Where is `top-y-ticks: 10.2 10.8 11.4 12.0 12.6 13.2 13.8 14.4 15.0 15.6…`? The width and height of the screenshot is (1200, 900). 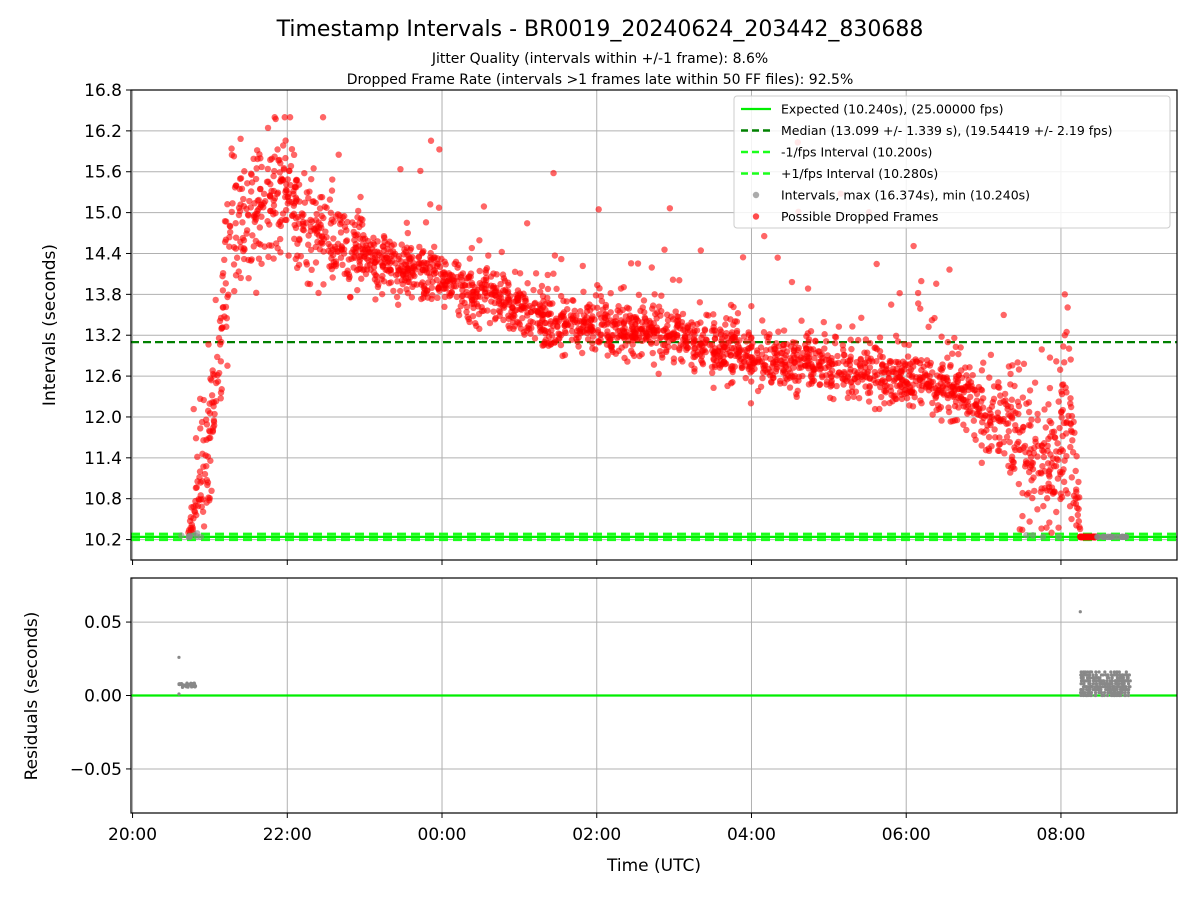 top-y-ticks: 10.2 10.8 11.4 12.0 12.6 13.2 13.8 14.4 15.0 15.6… is located at coordinates (107, 316).